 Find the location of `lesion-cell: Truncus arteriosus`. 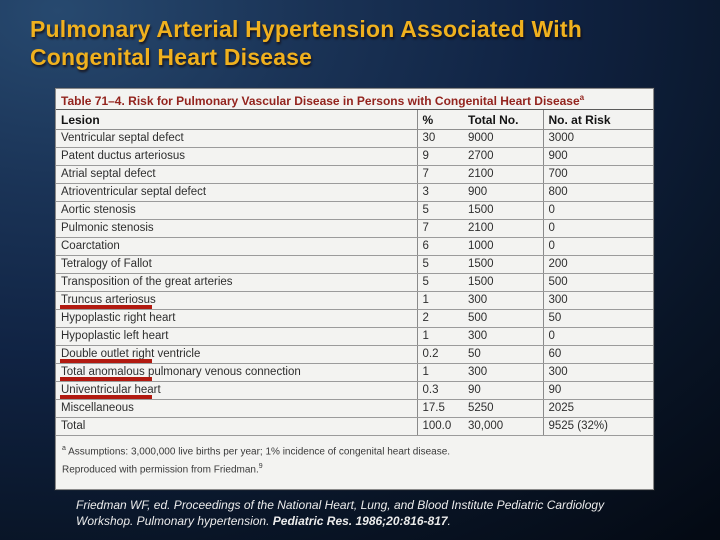

lesion-cell: Truncus arteriosus is located at coordinates (237, 300).